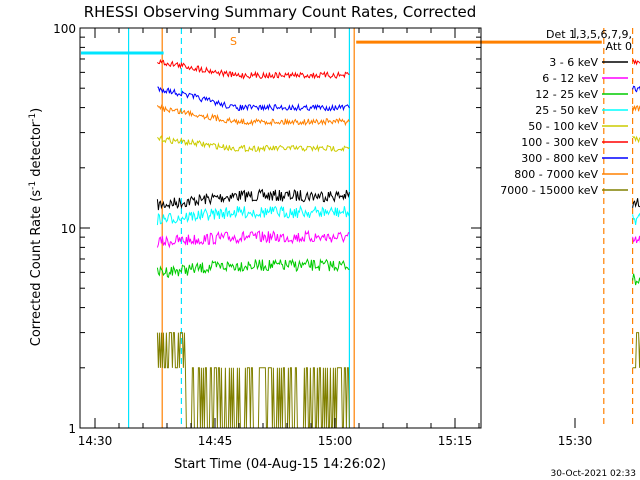 The image size is (640, 480). I want to click on legend-label-3: 25 - 50 keV, so click(566, 110).